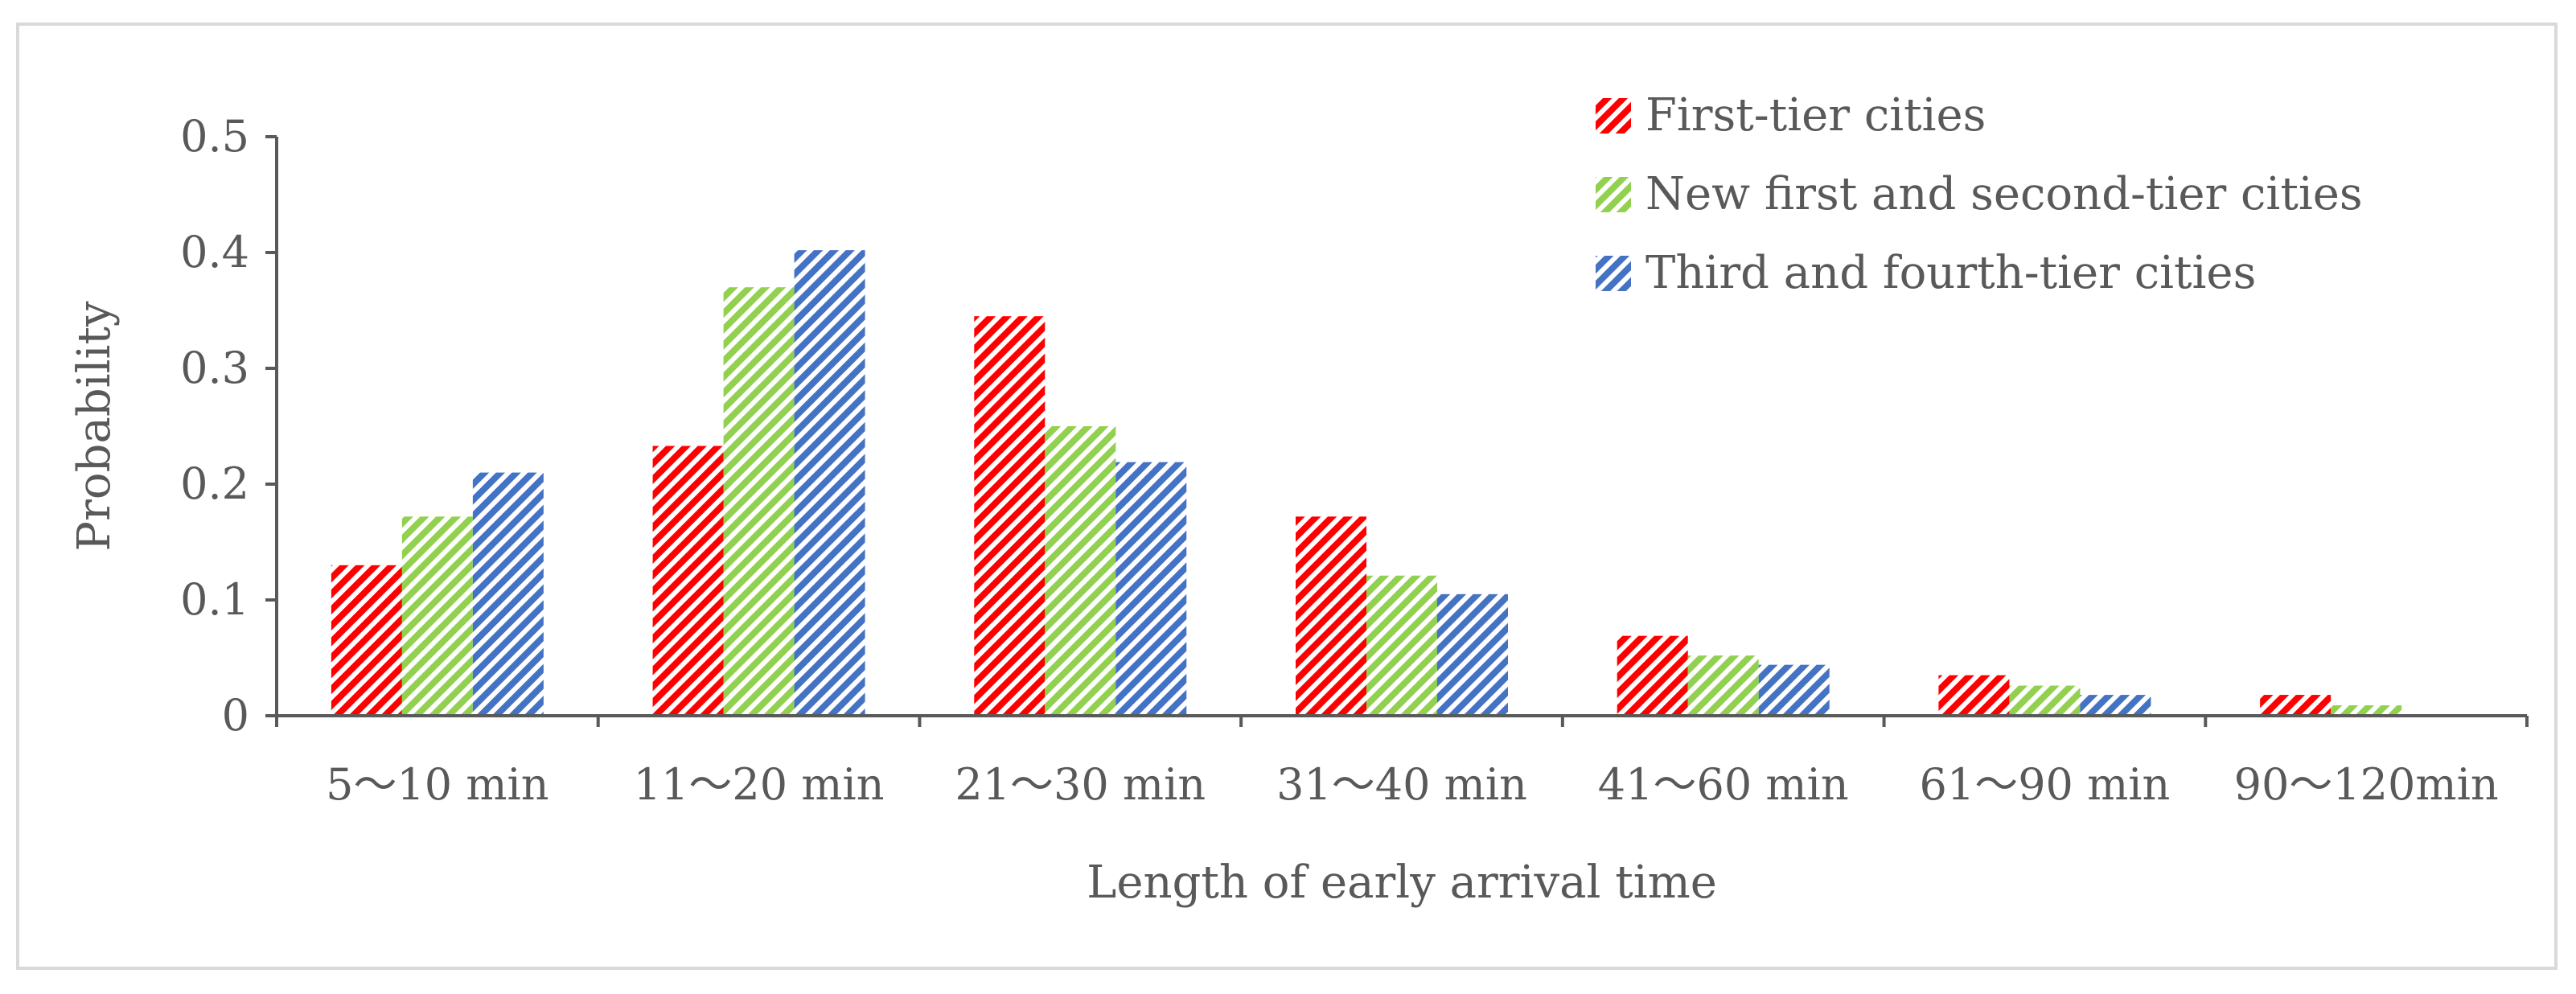  Describe the element at coordinates (1401, 784) in the screenshot. I see `x-tick-label: 31～40 min` at that location.